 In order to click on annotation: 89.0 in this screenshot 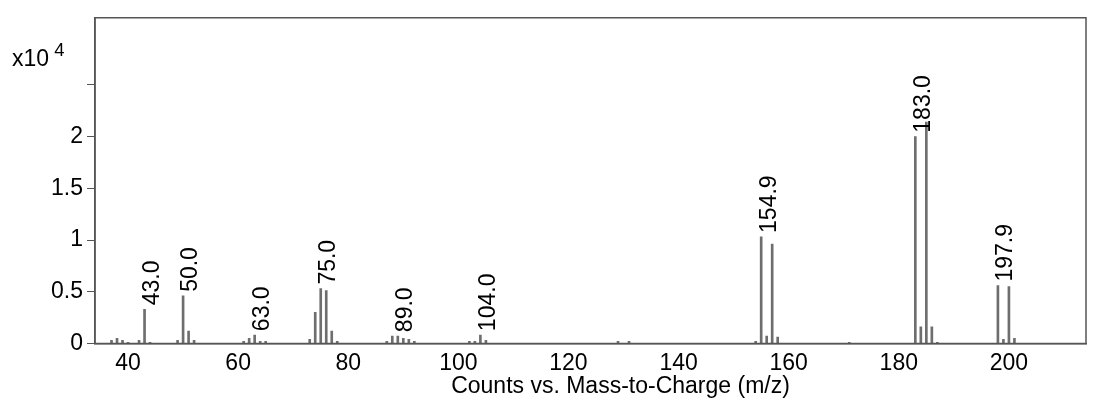, I will do `click(404, 310)`.